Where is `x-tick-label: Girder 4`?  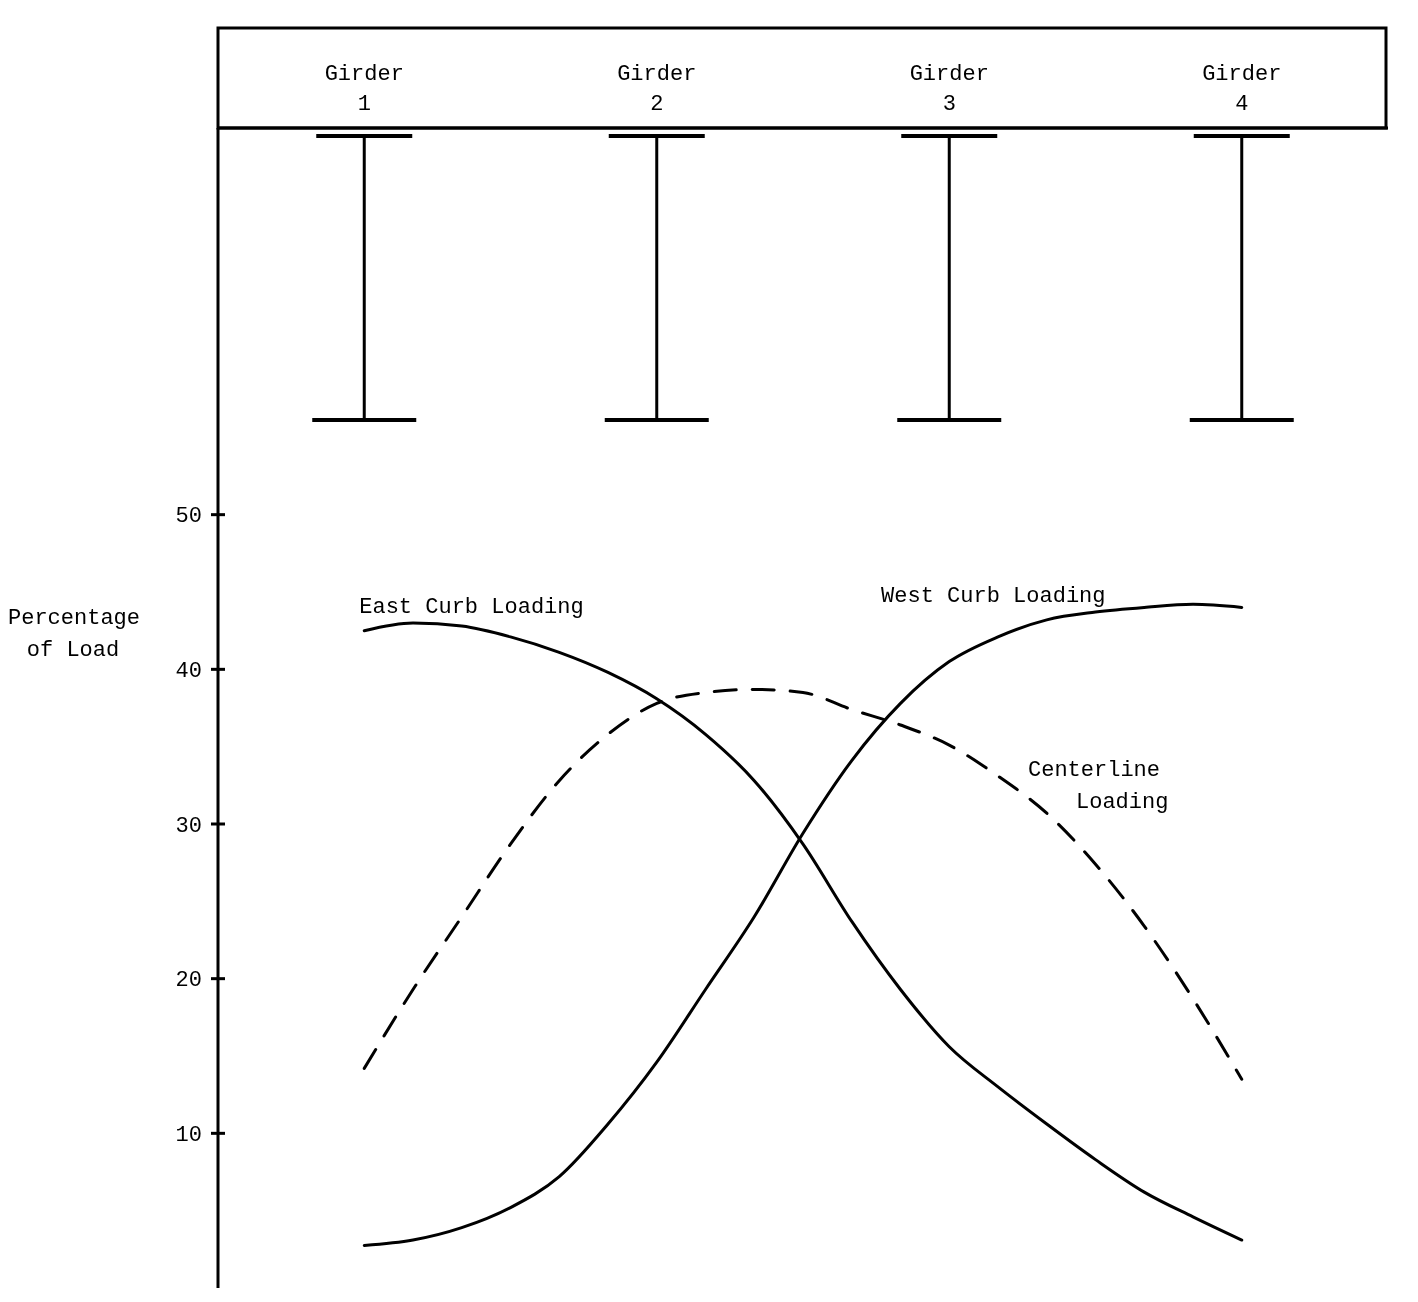 x-tick-label: Girder 4 is located at coordinates (1242, 89).